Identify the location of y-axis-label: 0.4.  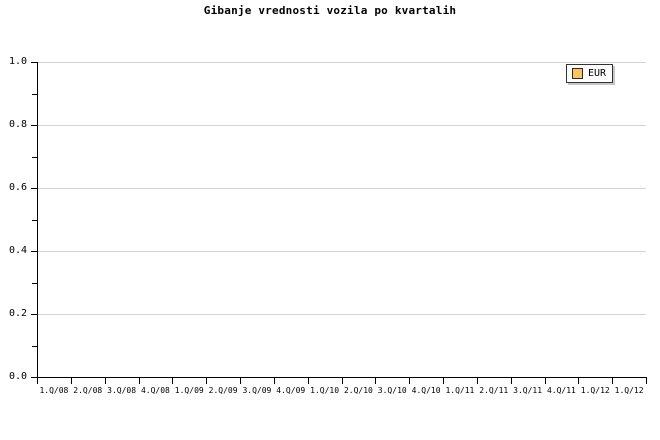
(17, 250).